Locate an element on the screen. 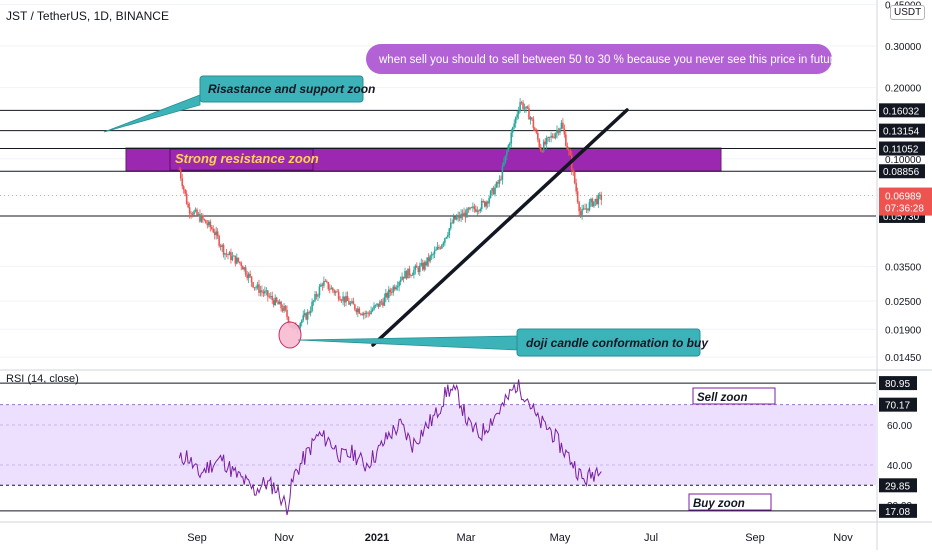 The height and width of the screenshot is (555, 932). strong-resistance-label-box is located at coordinates (241, 159).